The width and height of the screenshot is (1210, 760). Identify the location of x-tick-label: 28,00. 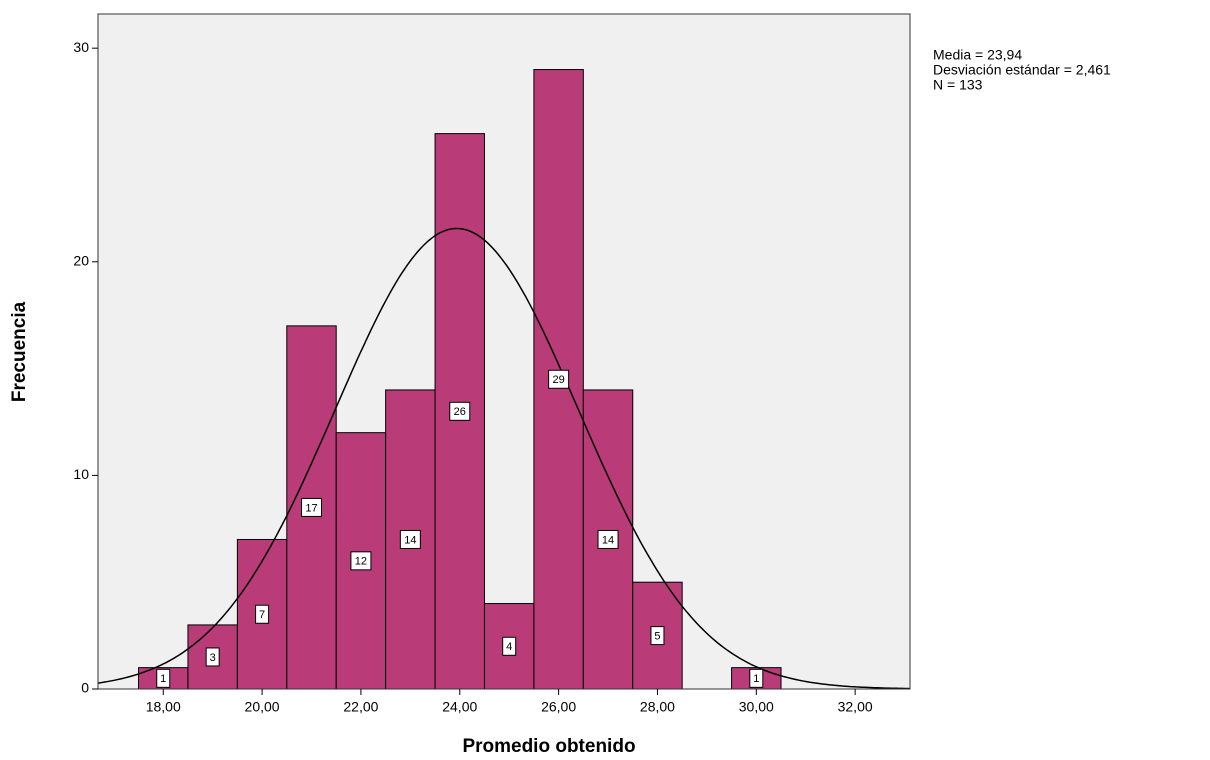
(657, 707).